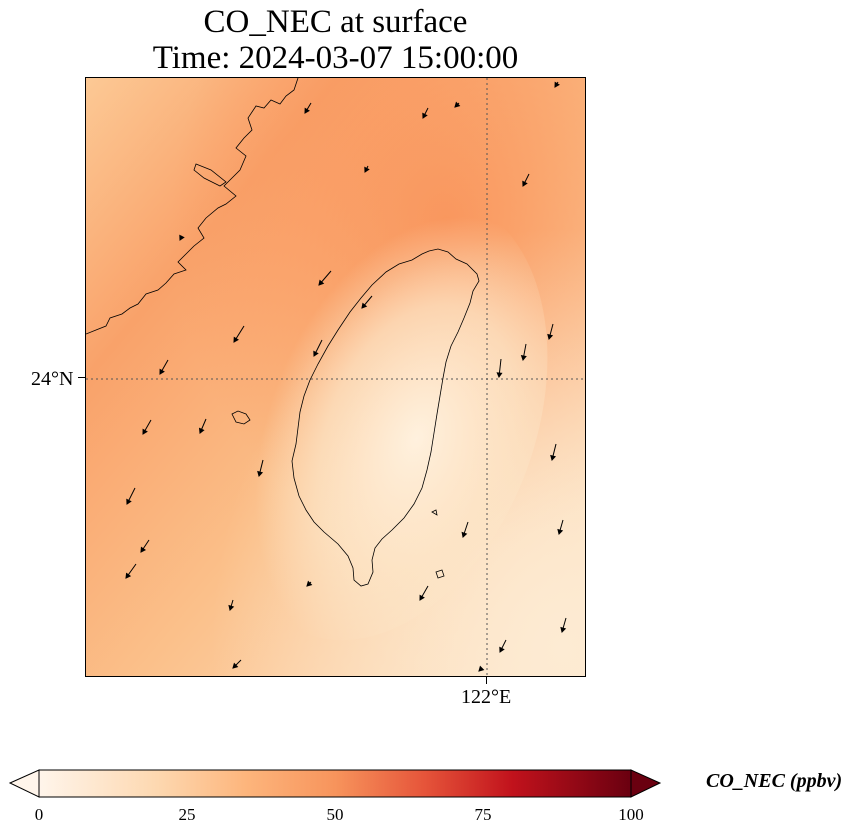 This screenshot has width=858, height=836. I want to click on latitude-tick-label: 24°N, so click(52, 379).